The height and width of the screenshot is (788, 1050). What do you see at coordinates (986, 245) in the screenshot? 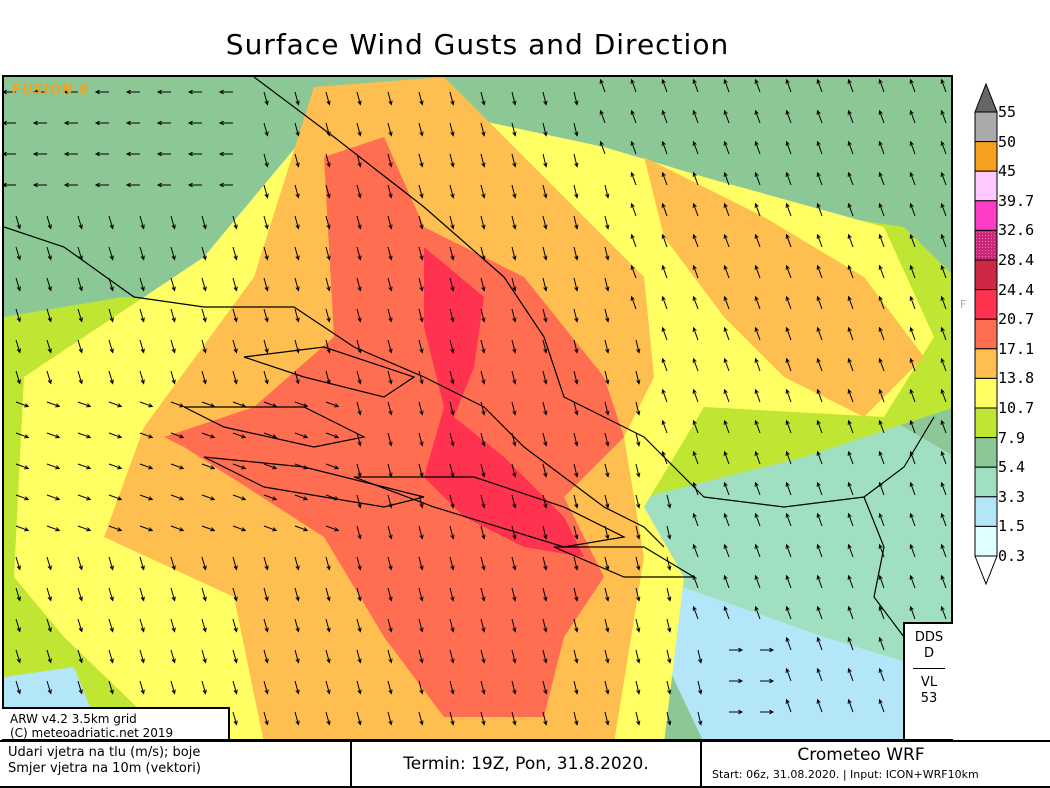
I see `legend-bin-28.4` at bounding box center [986, 245].